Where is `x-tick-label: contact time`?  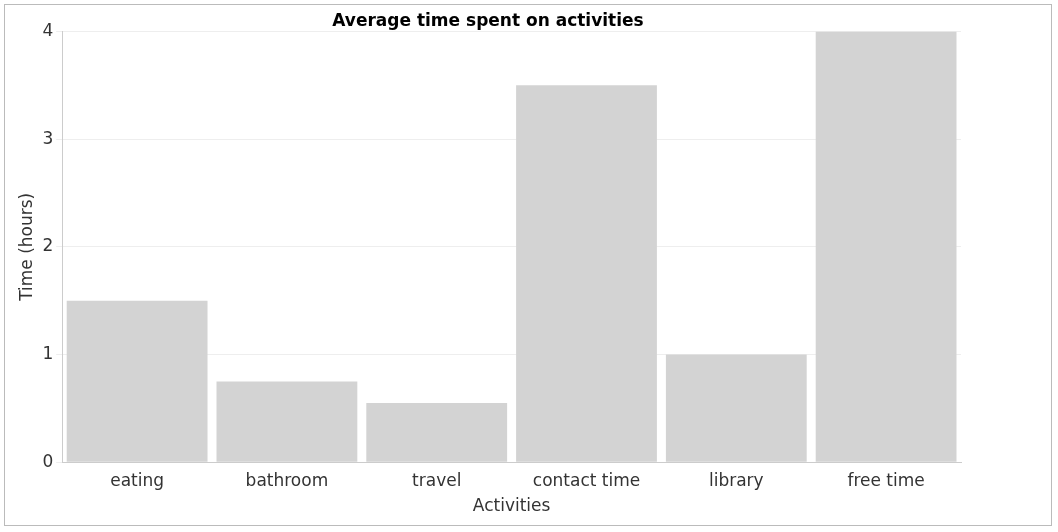 x-tick-label: contact time is located at coordinates (586, 479).